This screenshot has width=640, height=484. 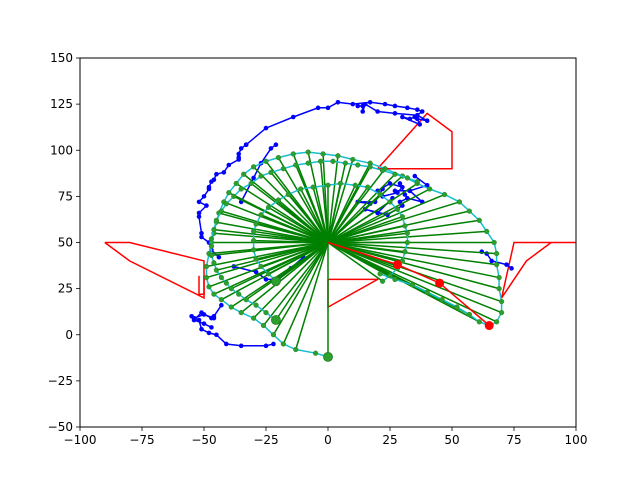 What do you see at coordinates (203, 440) in the screenshot?
I see `x-tick-label-2: −50` at bounding box center [203, 440].